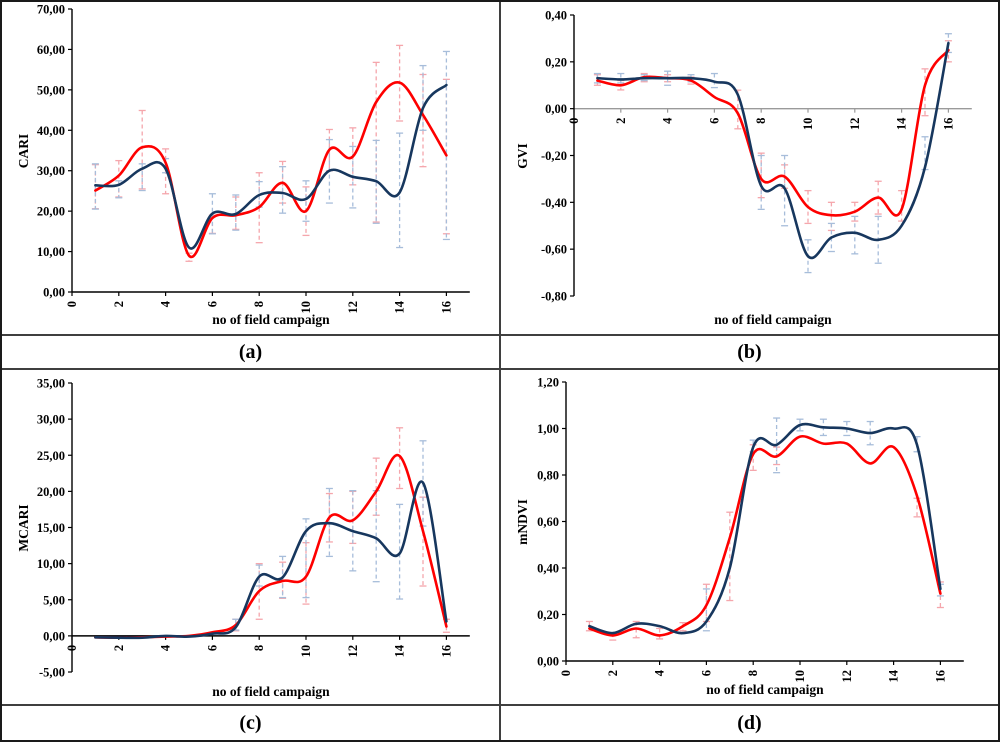 This screenshot has height=742, width=1000. I want to click on y-axis-title: CARI, so click(23, 151).